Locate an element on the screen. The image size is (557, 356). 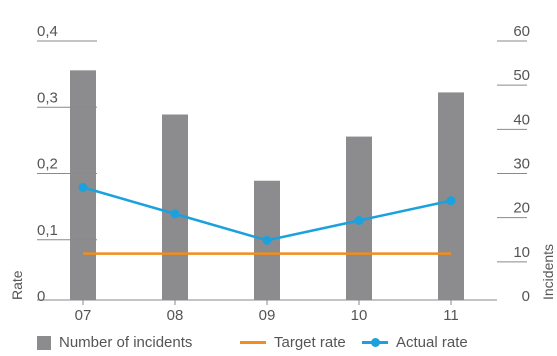
legend-item-actual: Actual rate is located at coordinates (415, 342).